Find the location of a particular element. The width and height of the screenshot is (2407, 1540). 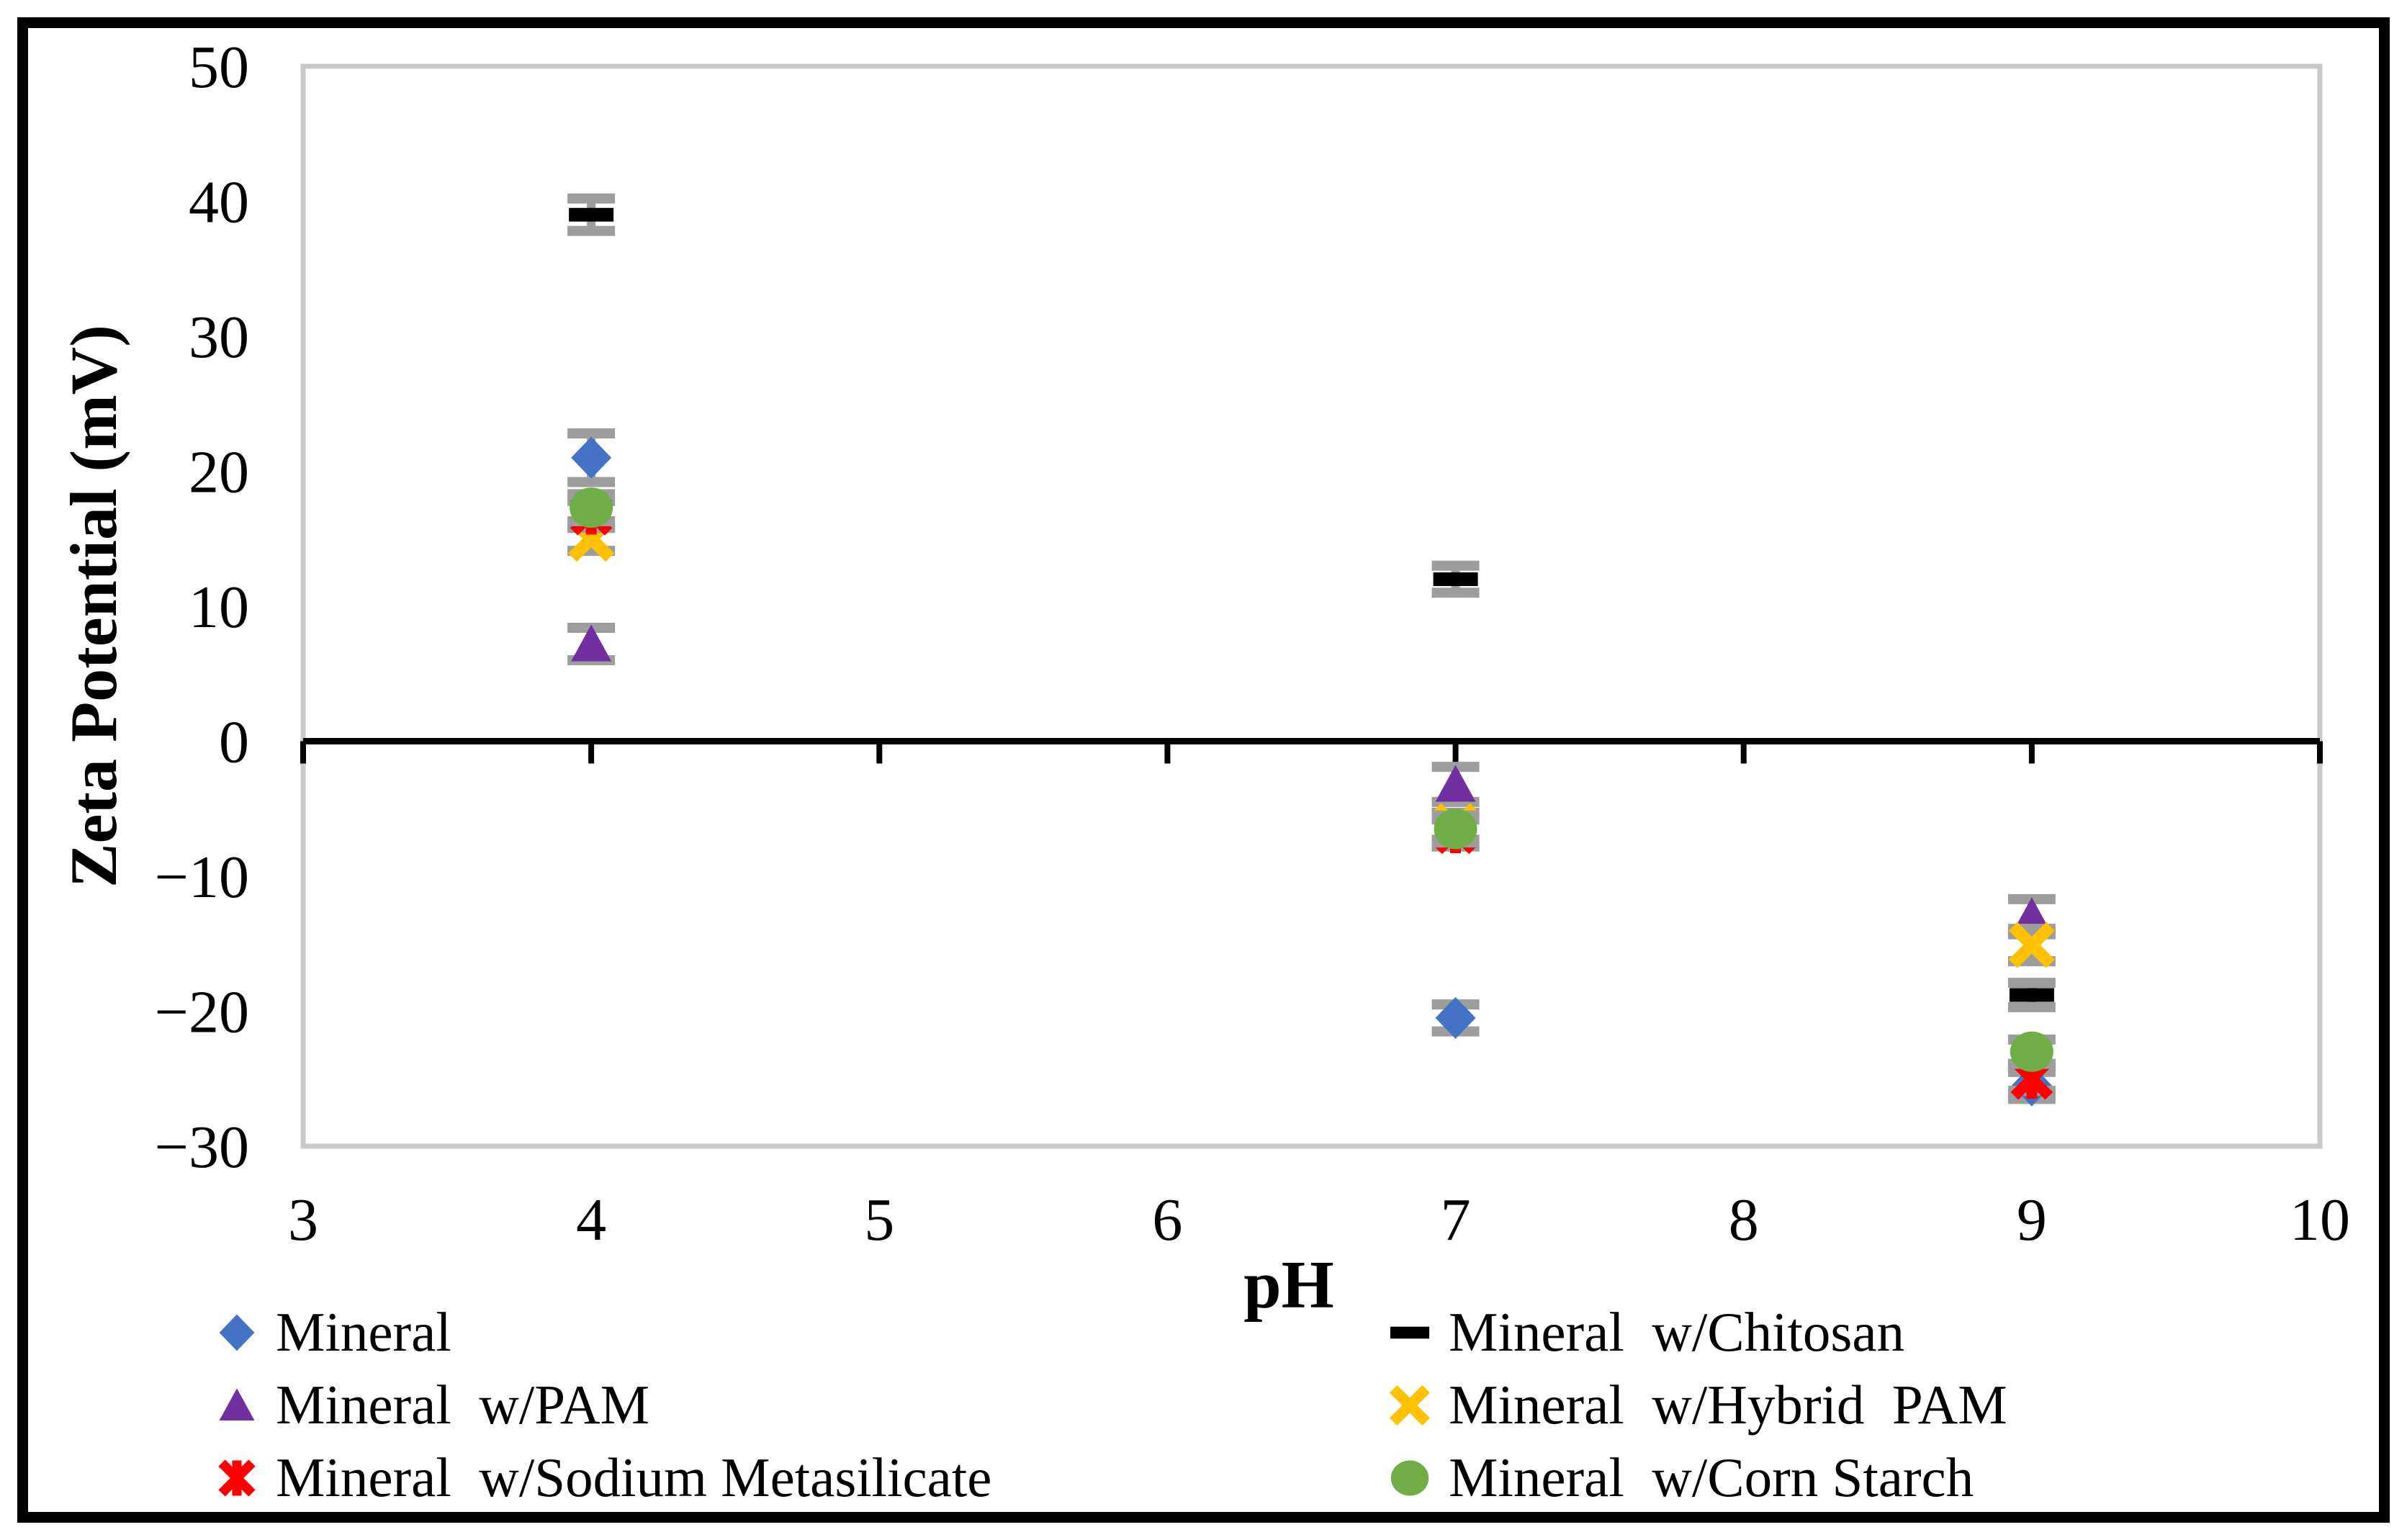

x-tick-label: 4 is located at coordinates (591, 1219).